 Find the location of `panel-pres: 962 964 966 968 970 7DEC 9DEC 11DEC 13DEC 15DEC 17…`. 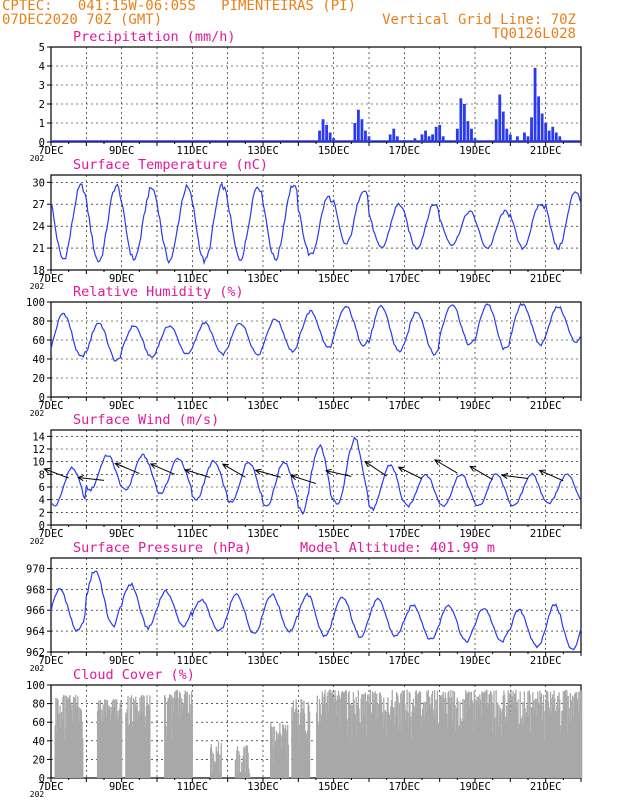

panel-pres: 962 964 966 968 970 7DEC 9DEC 11DEC 13DEC 15DEC 17… is located at coordinates (304, 606).